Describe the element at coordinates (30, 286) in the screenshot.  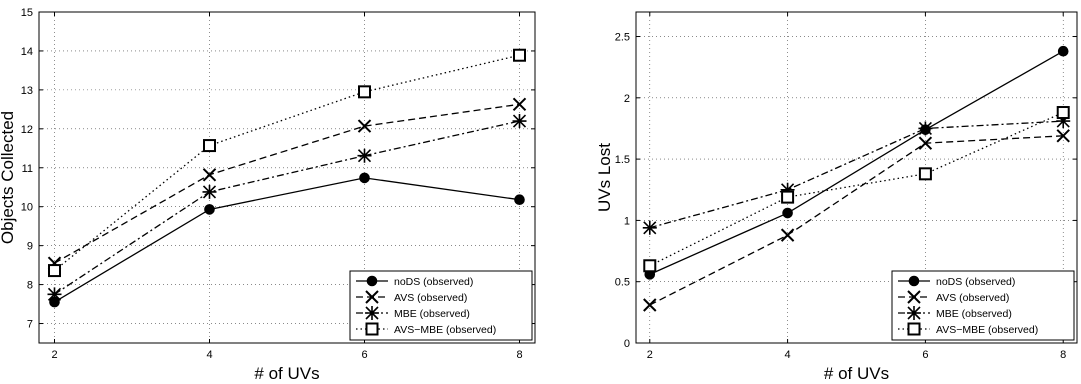
I see `y-tick-label: 8` at that location.